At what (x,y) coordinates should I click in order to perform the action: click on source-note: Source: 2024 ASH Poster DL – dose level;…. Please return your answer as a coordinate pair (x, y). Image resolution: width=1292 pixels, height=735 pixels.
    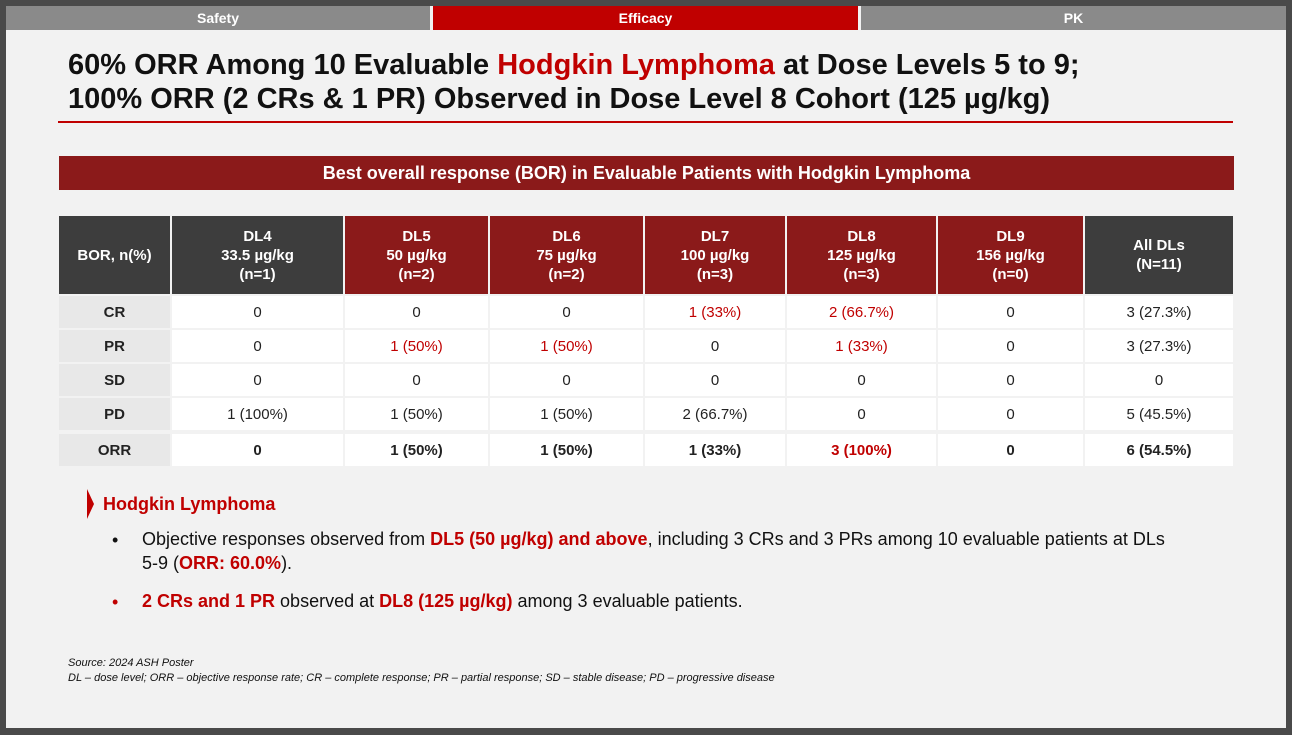
    Looking at the image, I should click on (421, 671).